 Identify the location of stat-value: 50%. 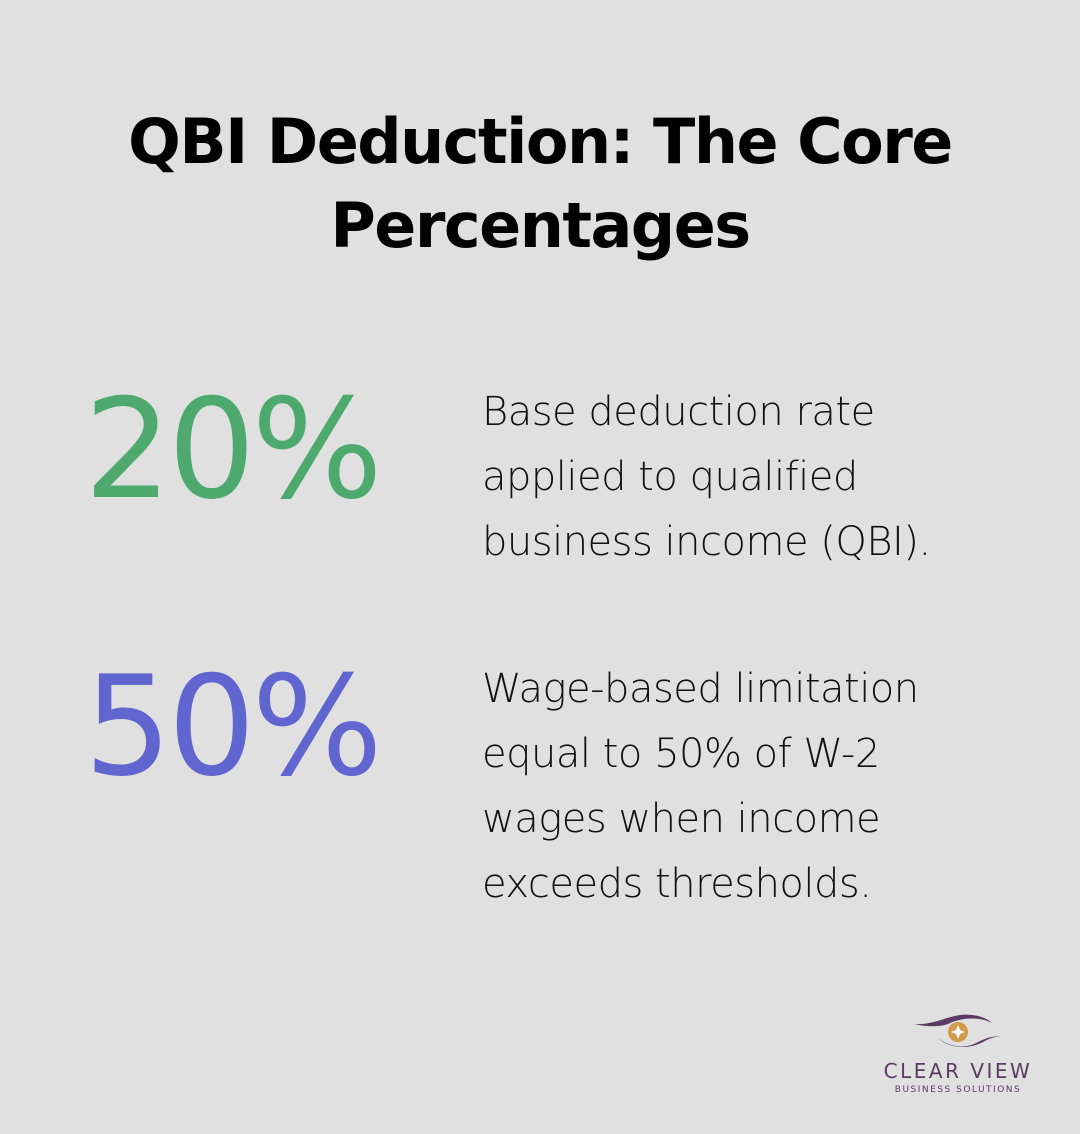
(233, 726).